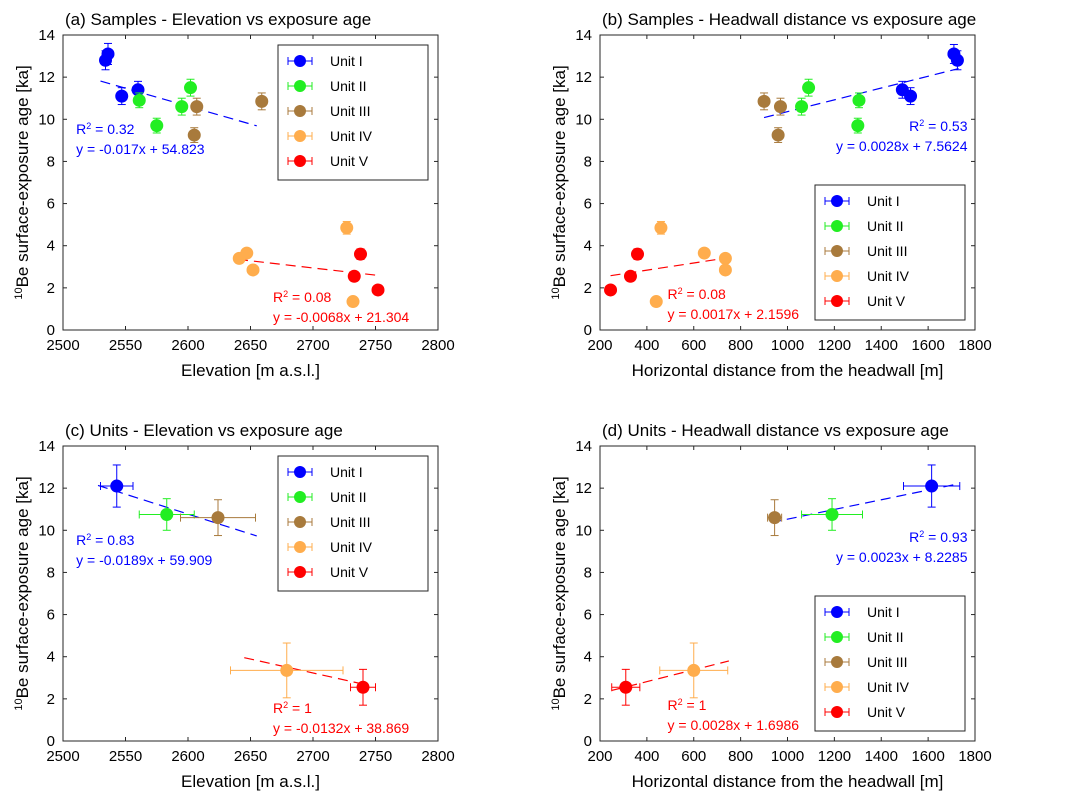 The height and width of the screenshot is (803, 1077). What do you see at coordinates (328, 161) in the screenshot?
I see `legend-item: Unit V` at bounding box center [328, 161].